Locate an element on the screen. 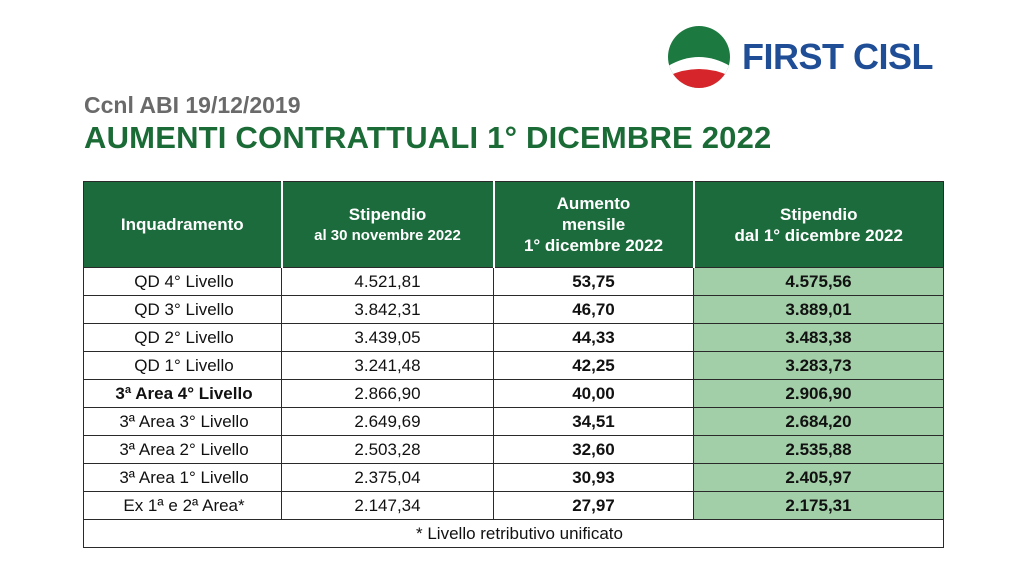  salary-cell: 3.842,31 is located at coordinates (387, 309).